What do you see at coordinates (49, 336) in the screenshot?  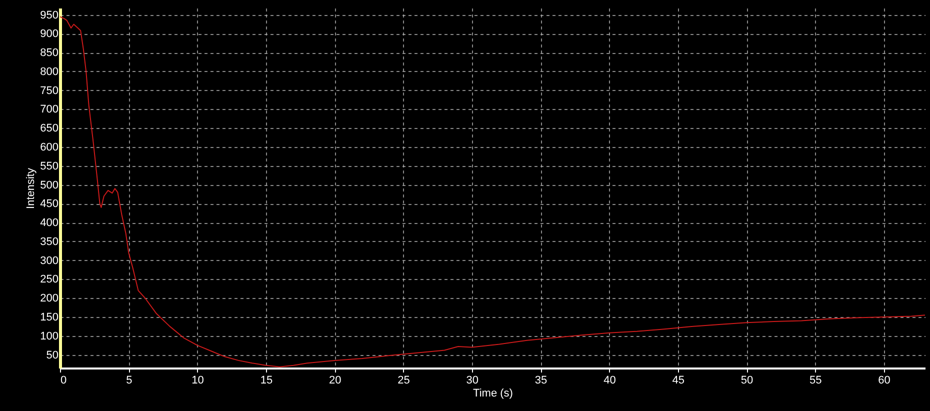 I see `y-tick-label: 100` at bounding box center [49, 336].